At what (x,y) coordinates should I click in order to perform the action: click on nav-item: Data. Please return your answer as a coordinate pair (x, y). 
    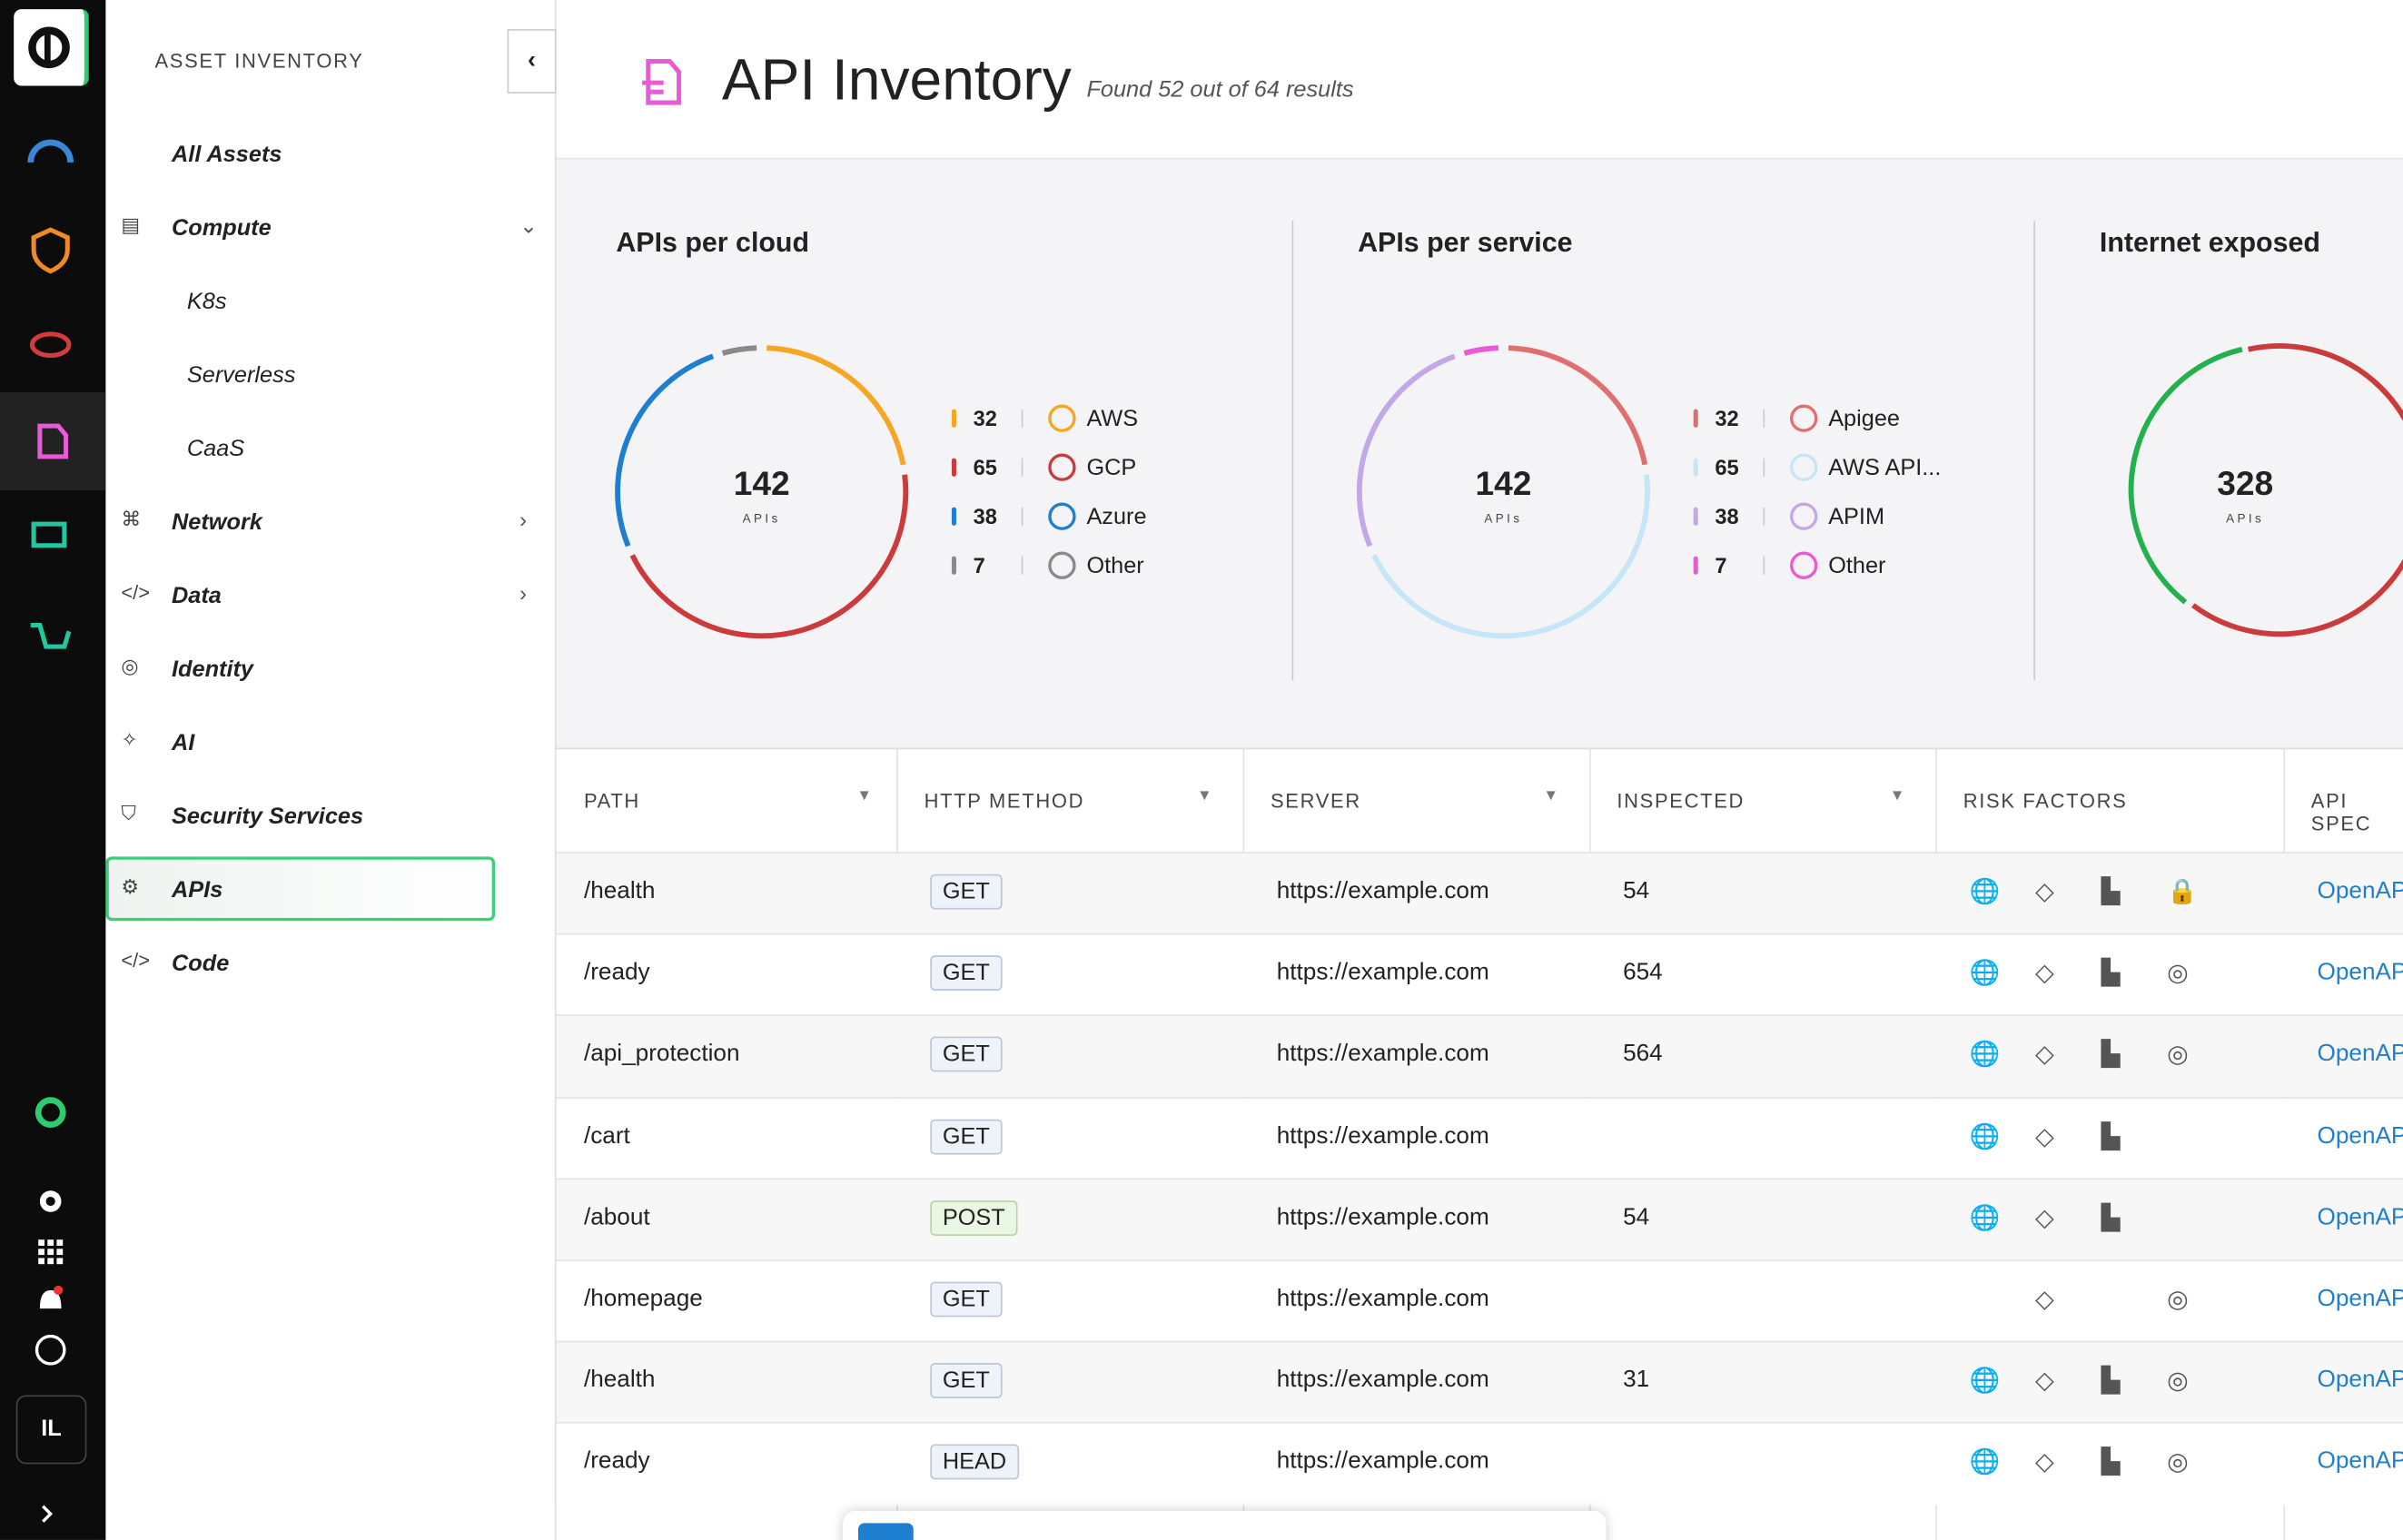
    Looking at the image, I should click on (197, 596).